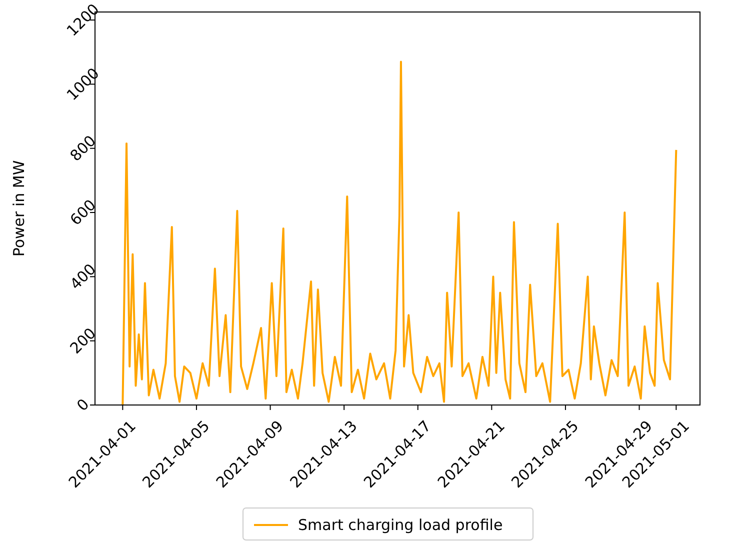 The width and height of the screenshot is (739, 547). Describe the element at coordinates (19, 208) in the screenshot. I see `y-axis-title: Power in MW` at that location.